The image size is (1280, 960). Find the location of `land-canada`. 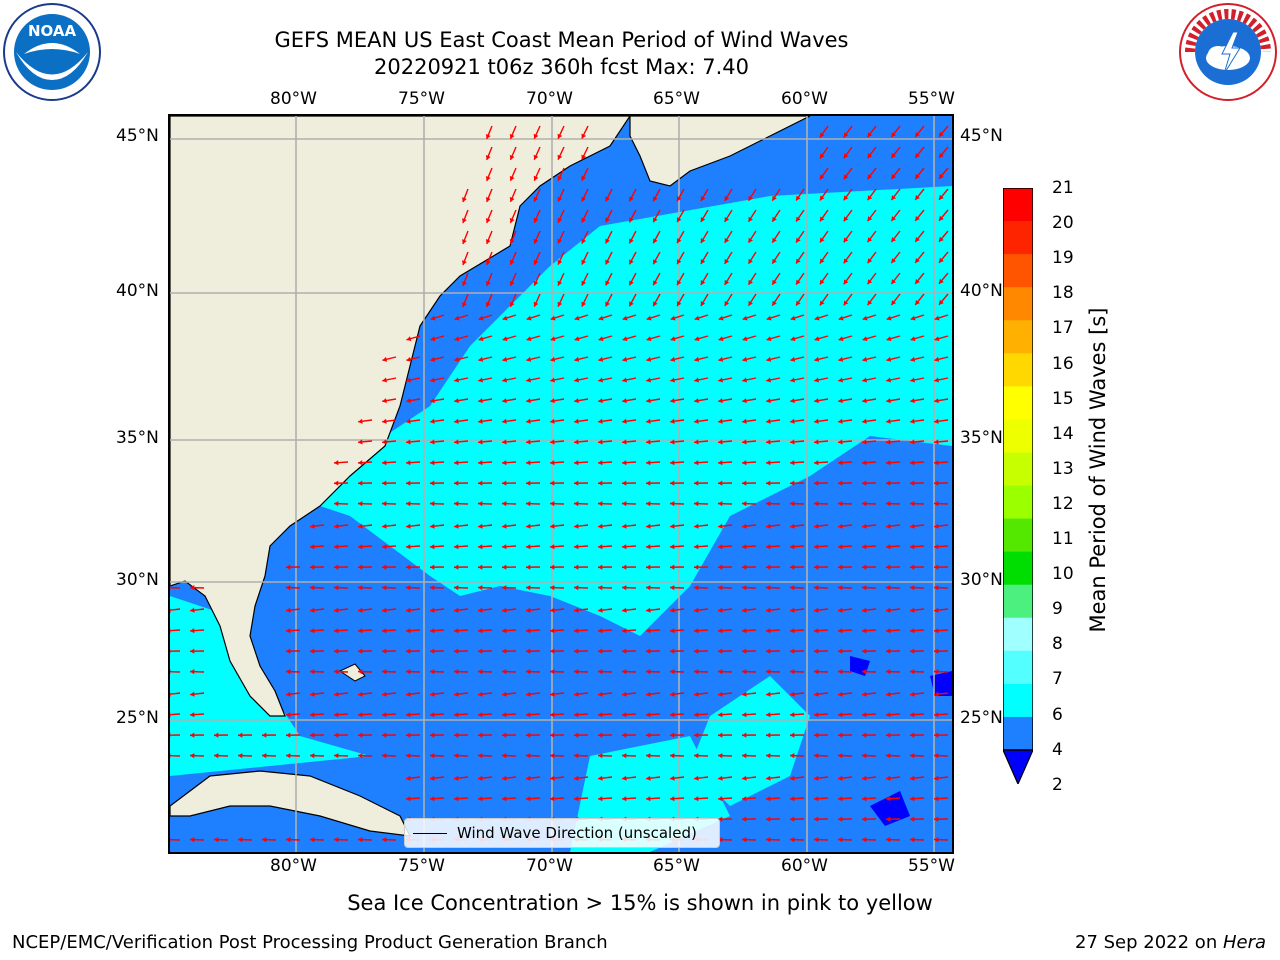

land-canada is located at coordinates (720, 151).